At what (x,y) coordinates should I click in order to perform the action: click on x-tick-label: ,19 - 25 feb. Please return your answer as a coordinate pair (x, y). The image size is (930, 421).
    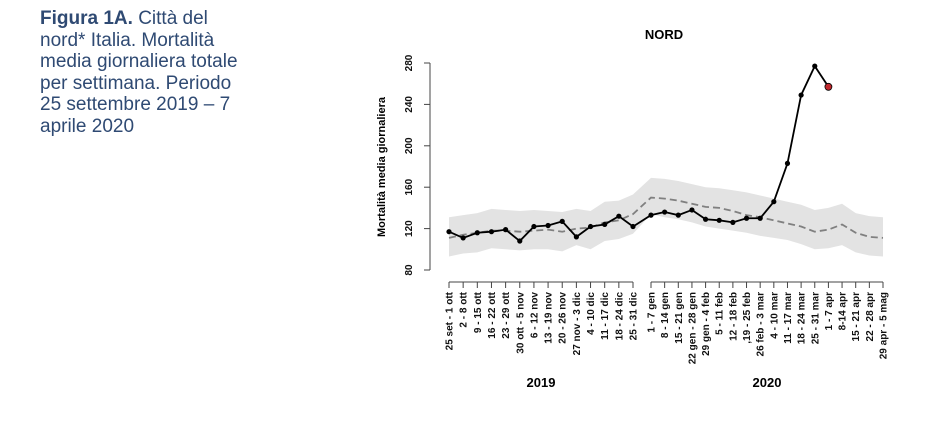
    Looking at the image, I should click on (747, 318).